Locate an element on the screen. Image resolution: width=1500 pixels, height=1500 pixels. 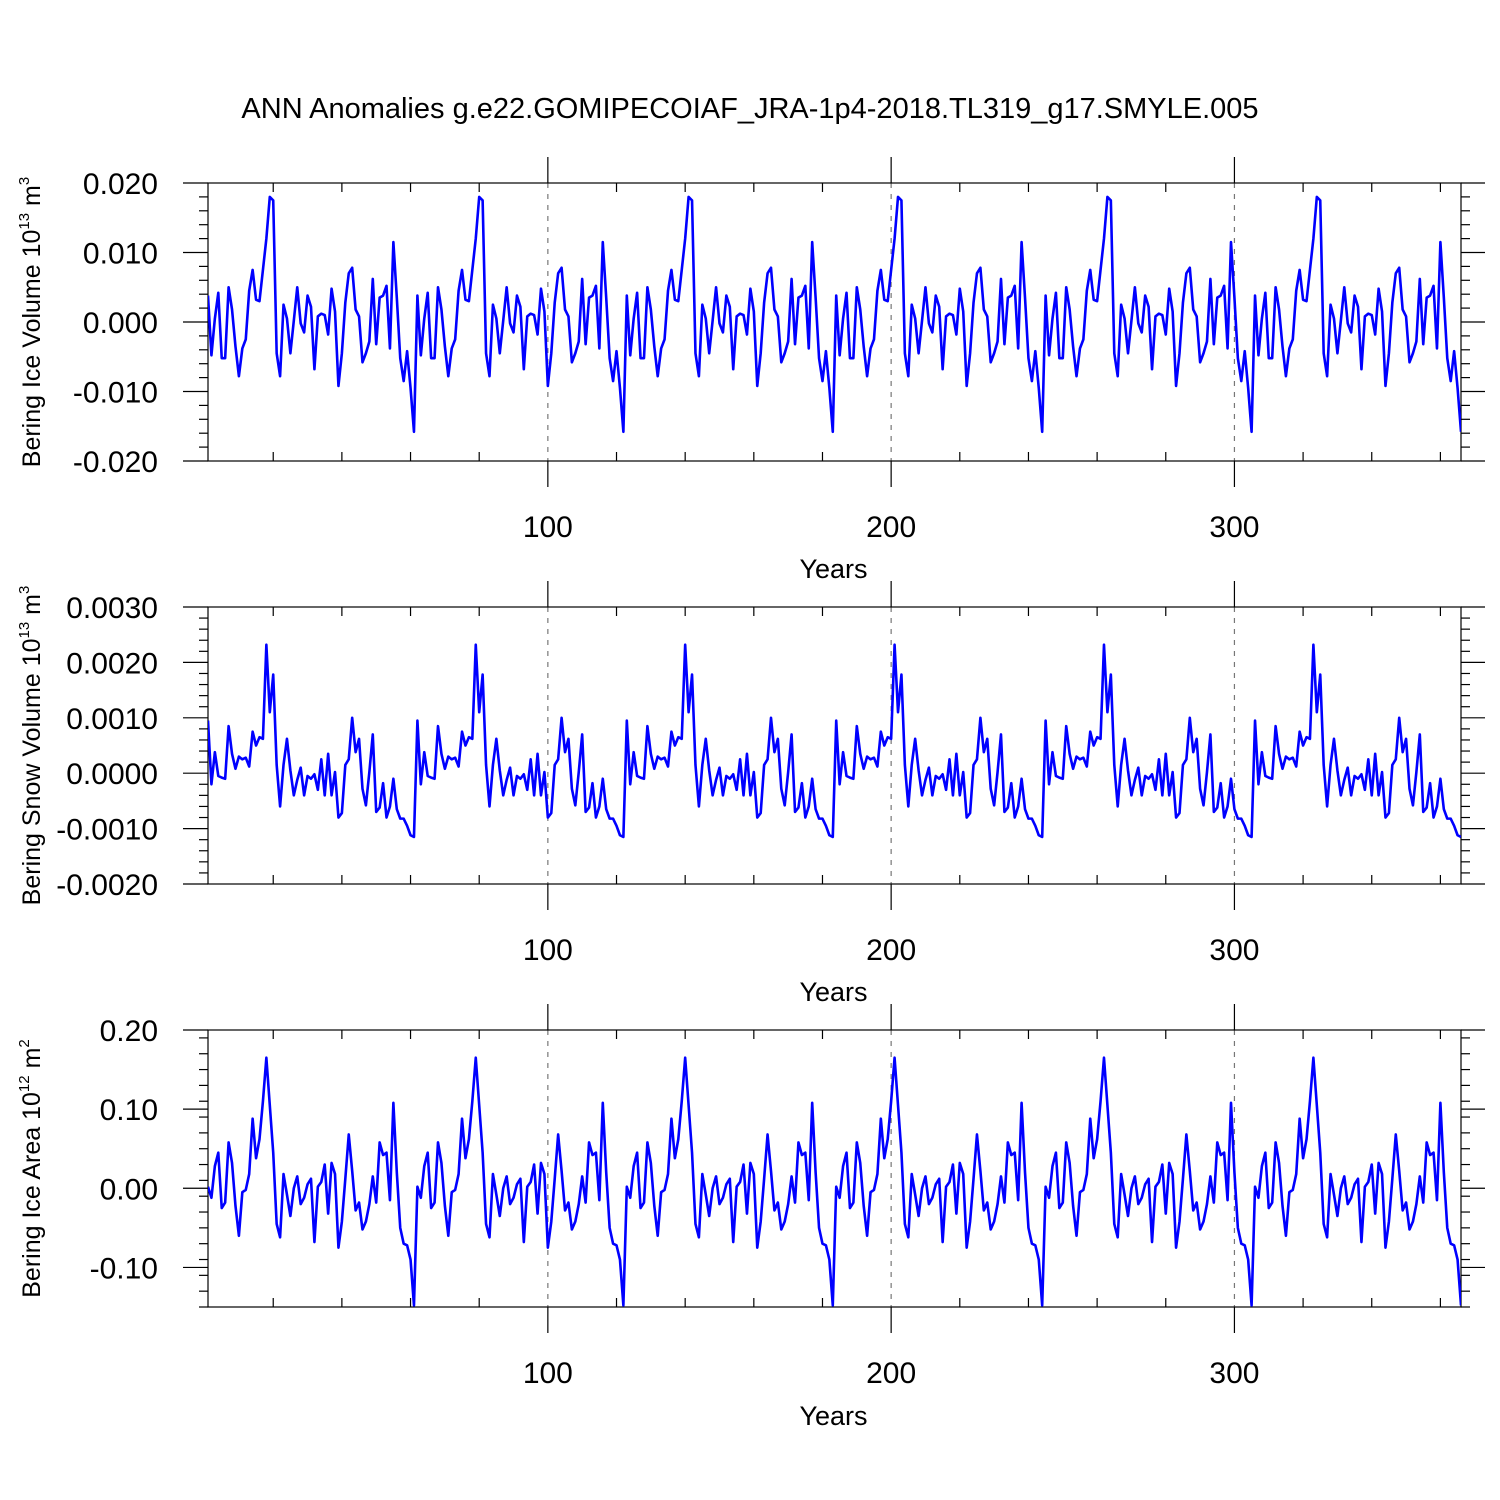
y-tick-label: 0.10 is located at coordinates (129, 1110).